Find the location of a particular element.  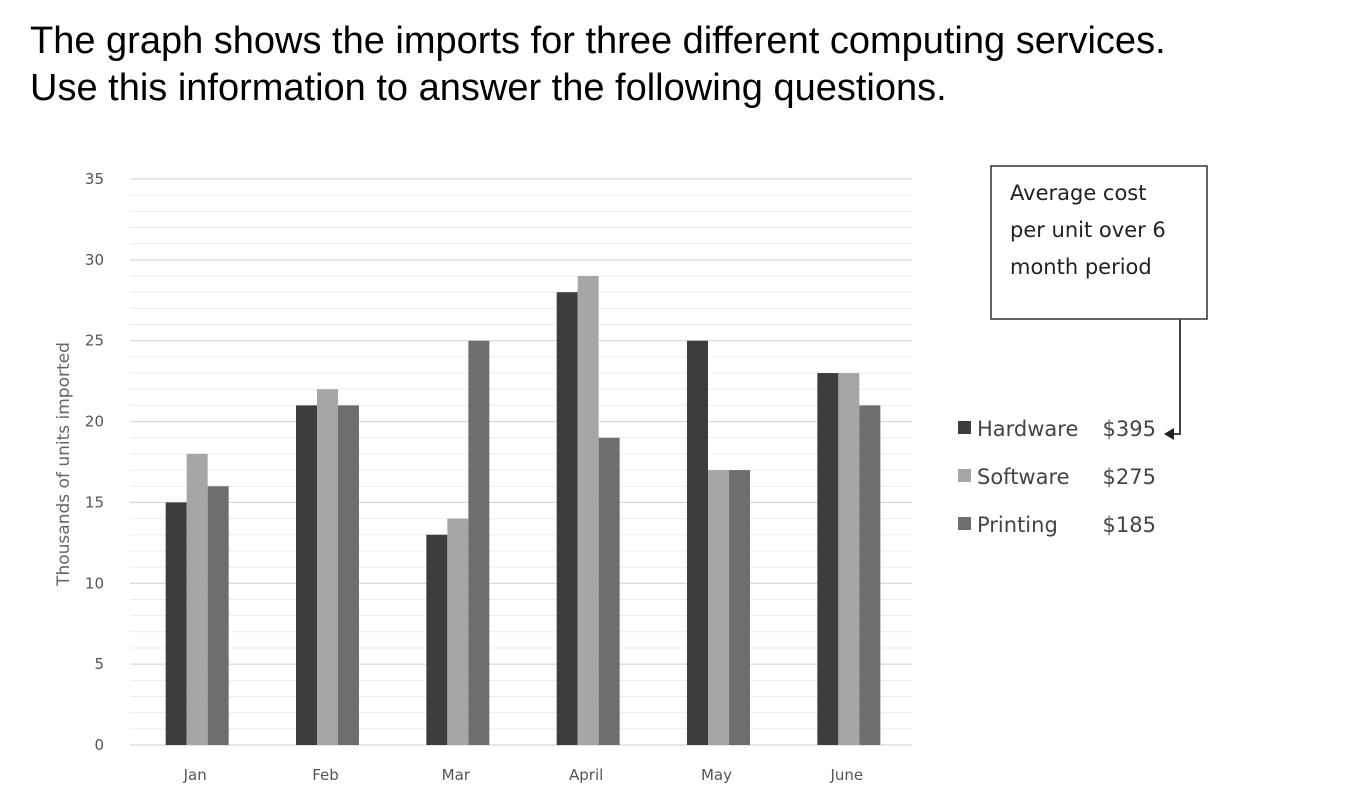

bar-software-jan is located at coordinates (197, 599).